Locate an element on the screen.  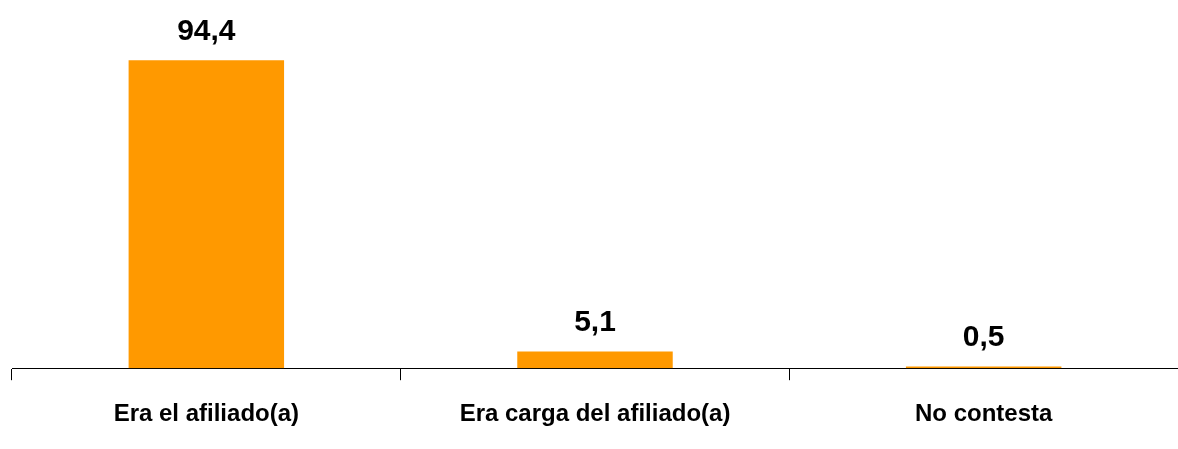
data-label: 5,1 is located at coordinates (595, 320).